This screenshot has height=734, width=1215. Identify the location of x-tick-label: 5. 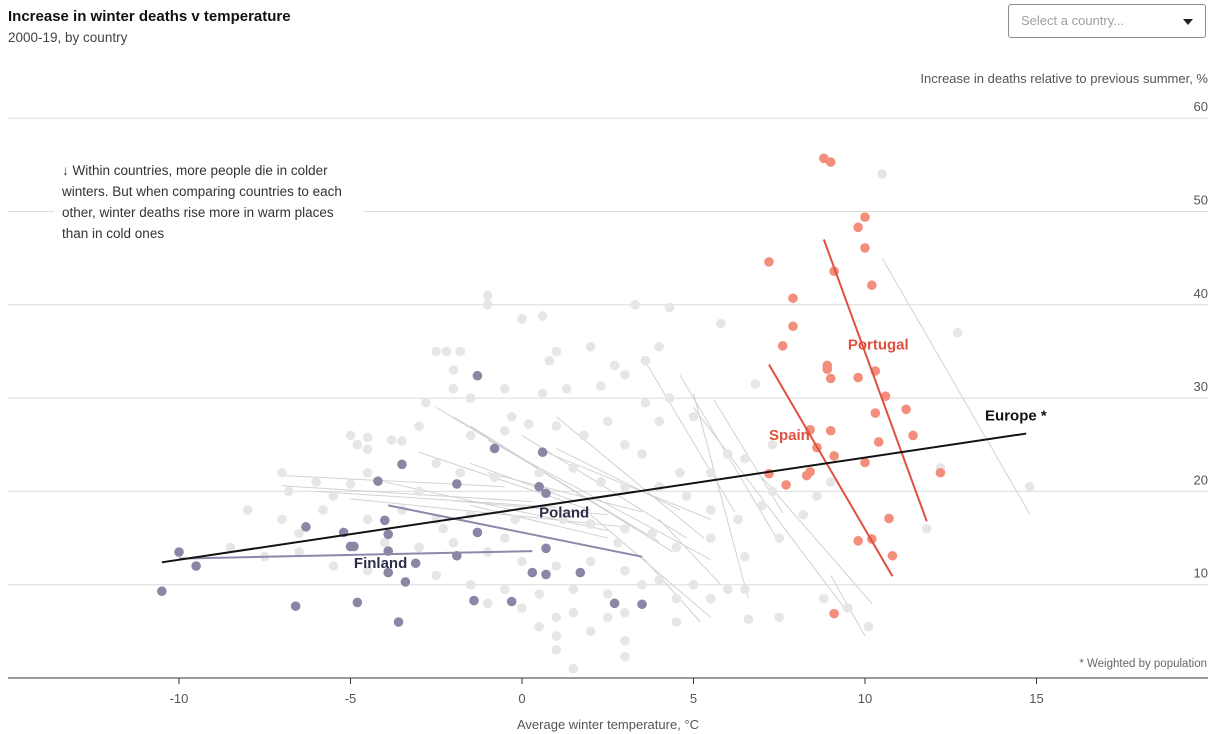
(693, 698).